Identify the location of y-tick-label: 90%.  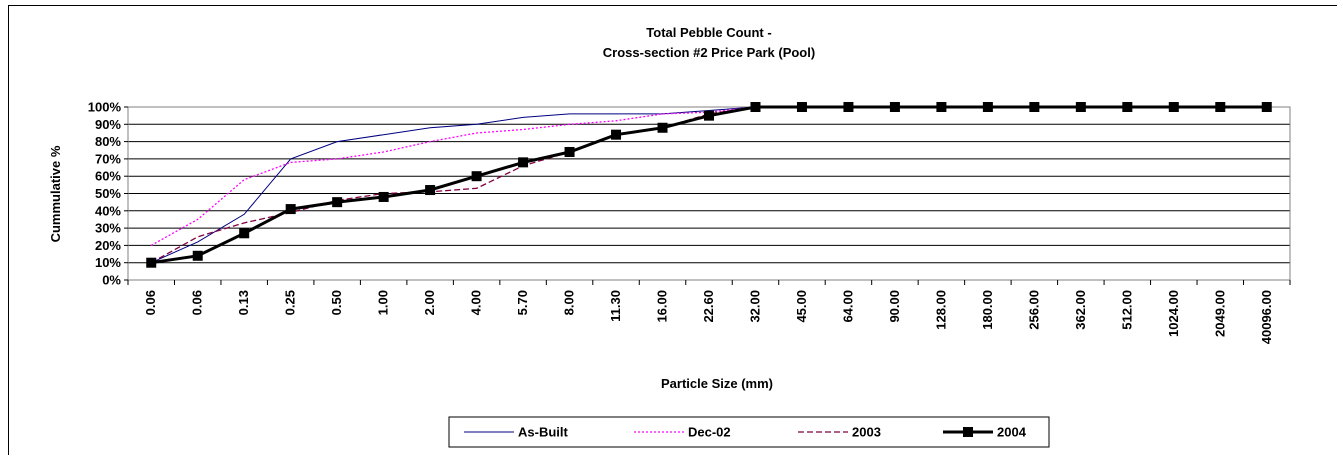
(108, 124).